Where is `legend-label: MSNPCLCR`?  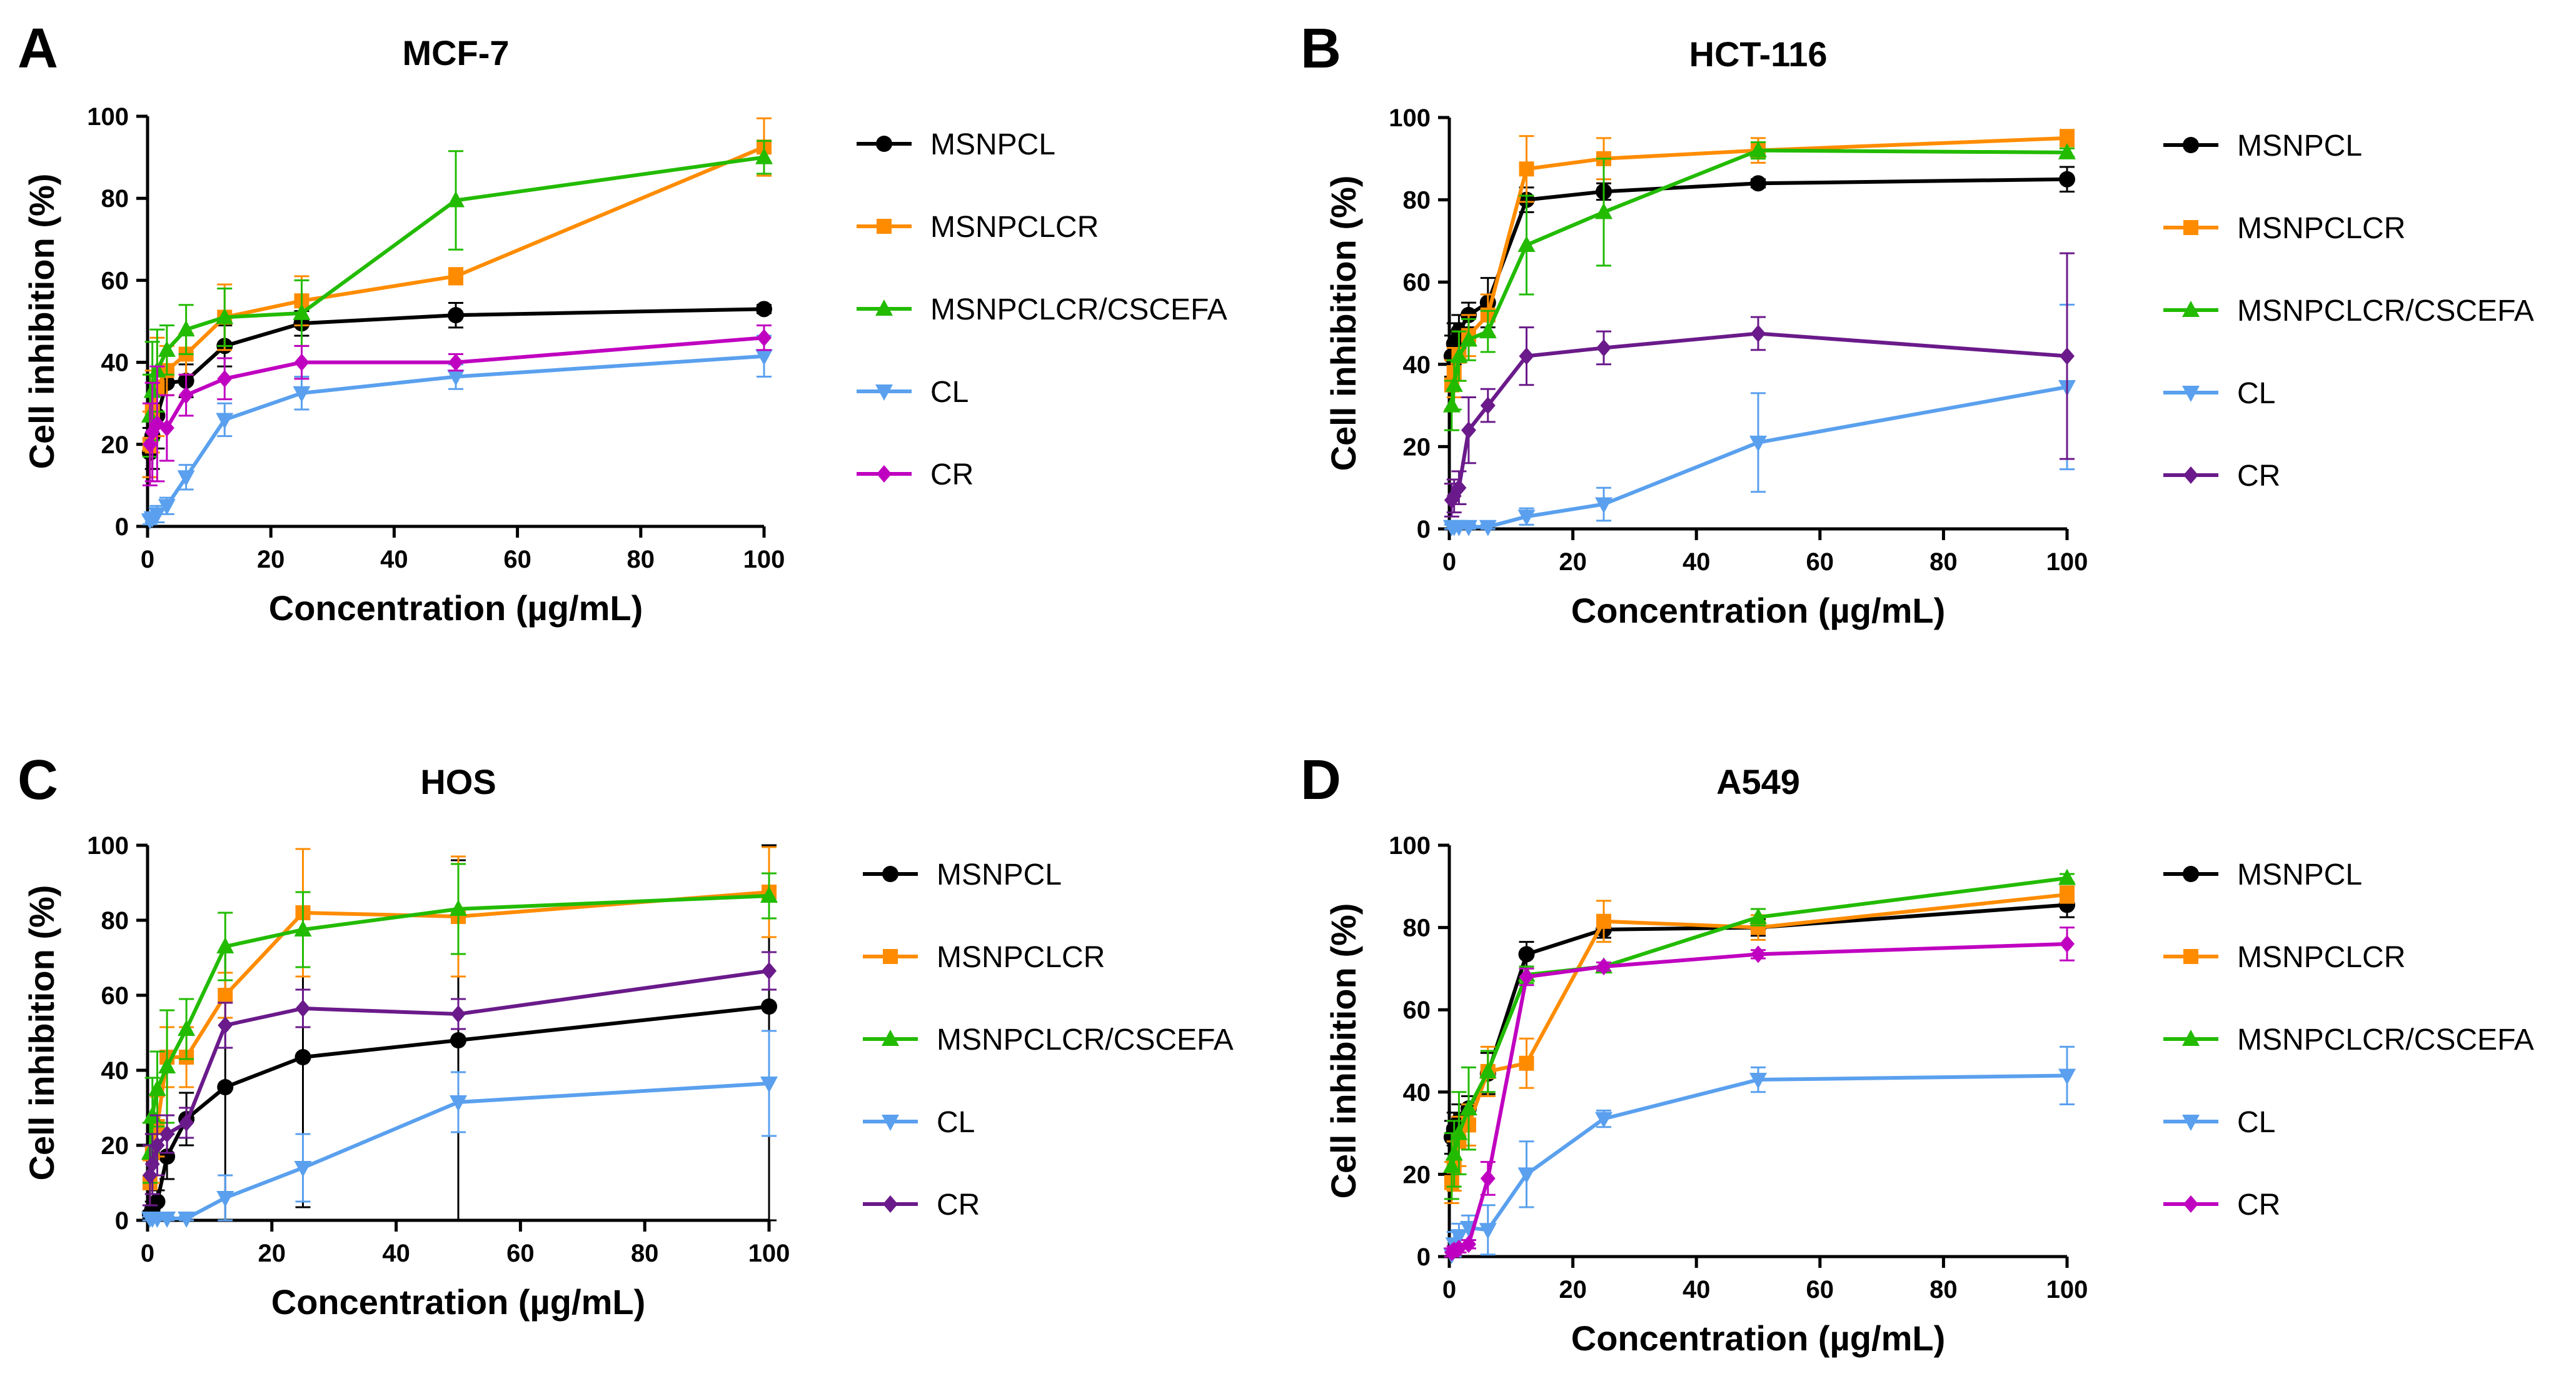 legend-label: MSNPCLCR is located at coordinates (1021, 958).